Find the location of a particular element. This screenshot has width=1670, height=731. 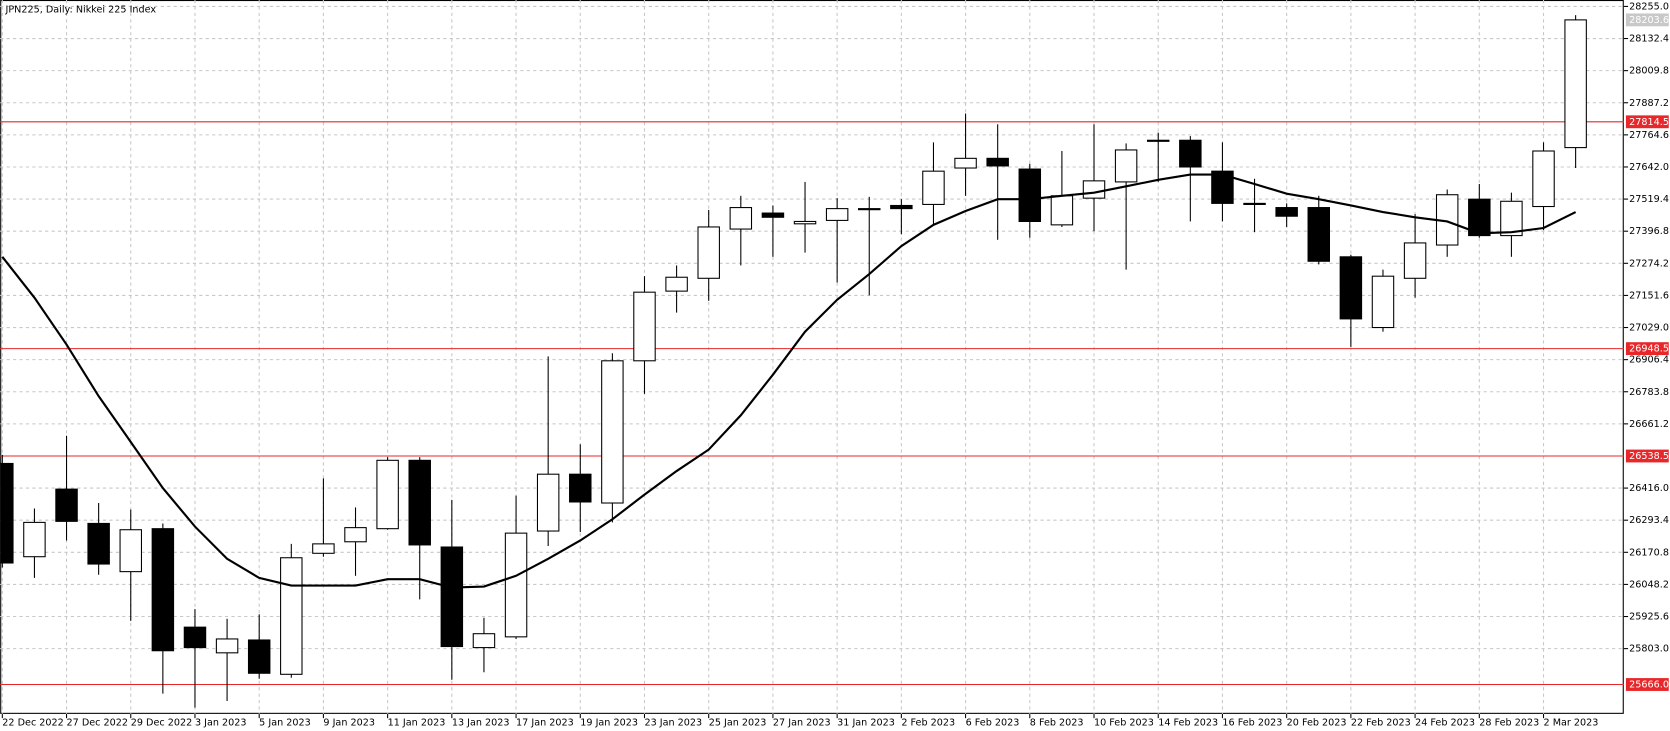

x-tick-label: 24 Feb 2023 is located at coordinates (1445, 722).